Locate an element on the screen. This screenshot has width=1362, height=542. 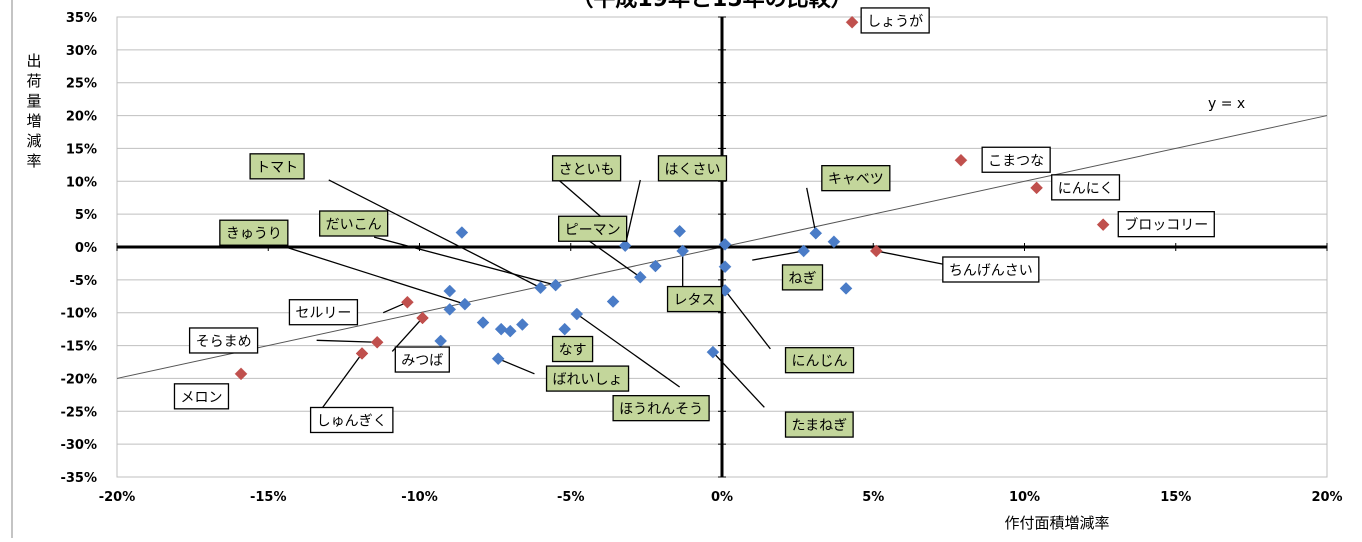
point-label: ねぎ is located at coordinates (802, 277).